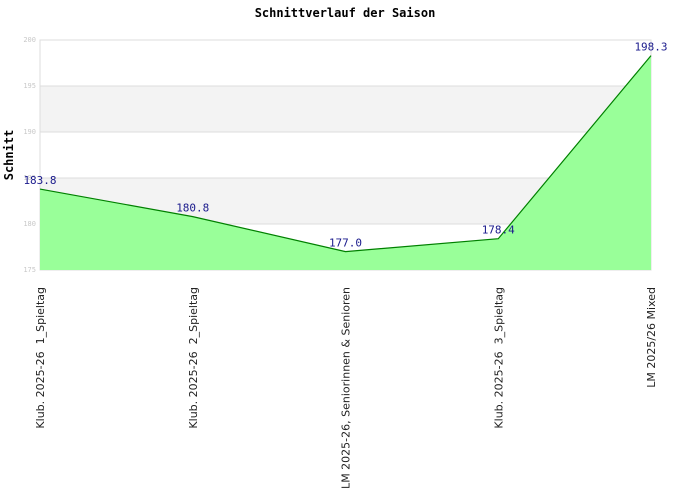 The width and height of the screenshot is (690, 500). Describe the element at coordinates (29, 224) in the screenshot. I see `y-tick-label: 180` at that location.